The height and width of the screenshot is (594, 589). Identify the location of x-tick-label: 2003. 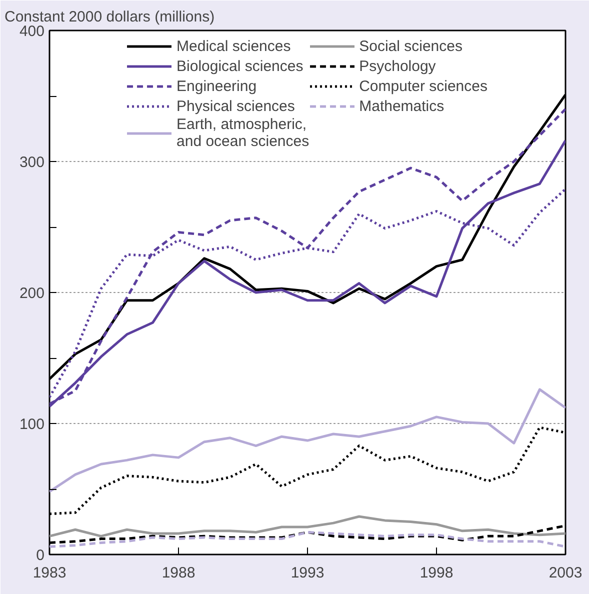
(565, 573).